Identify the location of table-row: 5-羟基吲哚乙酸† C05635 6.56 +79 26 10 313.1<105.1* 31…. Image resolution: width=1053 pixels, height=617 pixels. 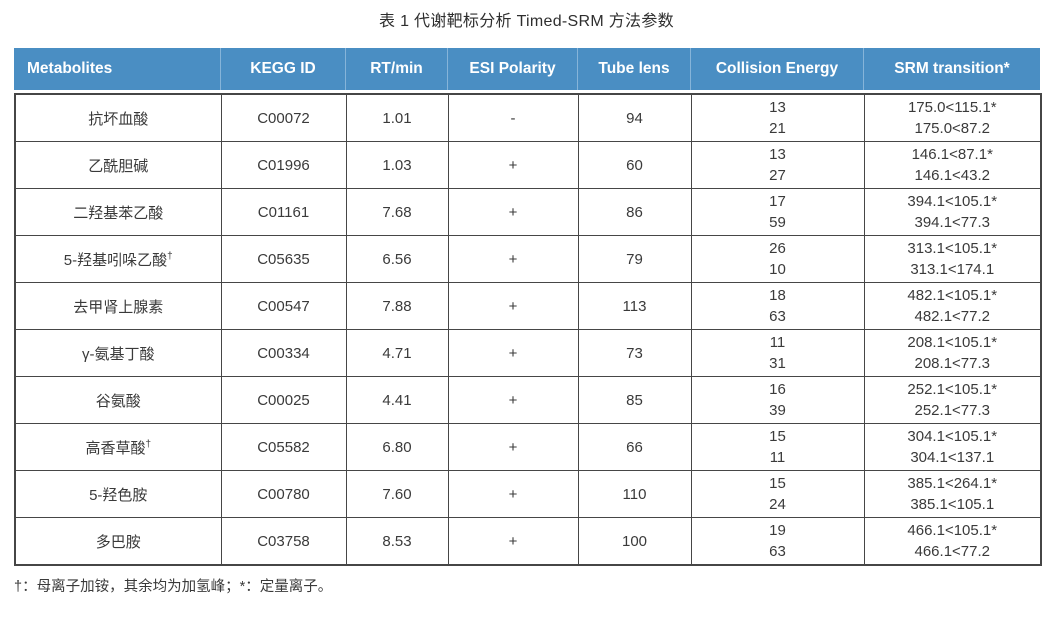
(528, 259).